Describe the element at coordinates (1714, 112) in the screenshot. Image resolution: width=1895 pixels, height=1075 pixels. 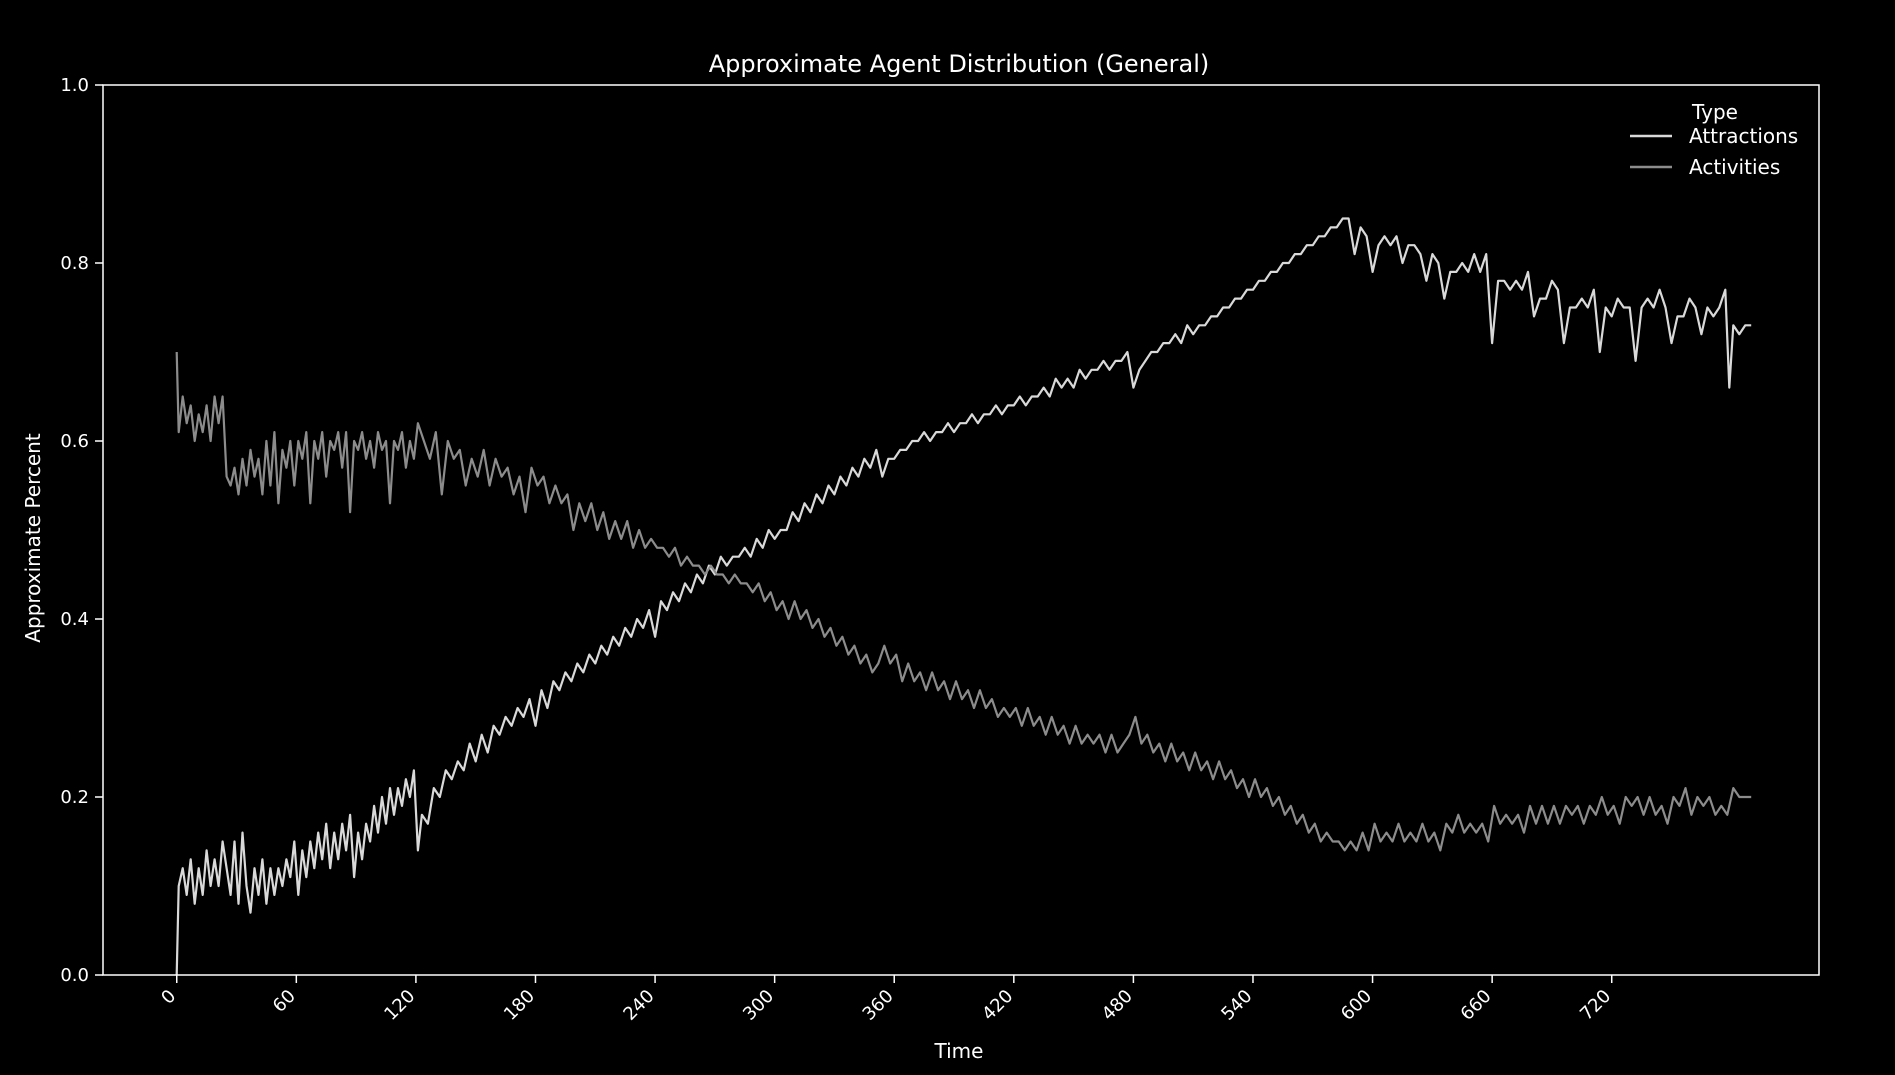
I see `legend-title: Type` at that location.